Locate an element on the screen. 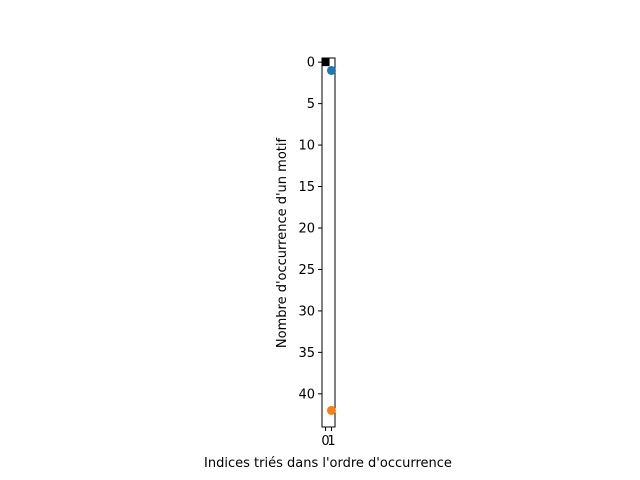 The image size is (640, 480). y-tick-label: 0 is located at coordinates (311, 63).